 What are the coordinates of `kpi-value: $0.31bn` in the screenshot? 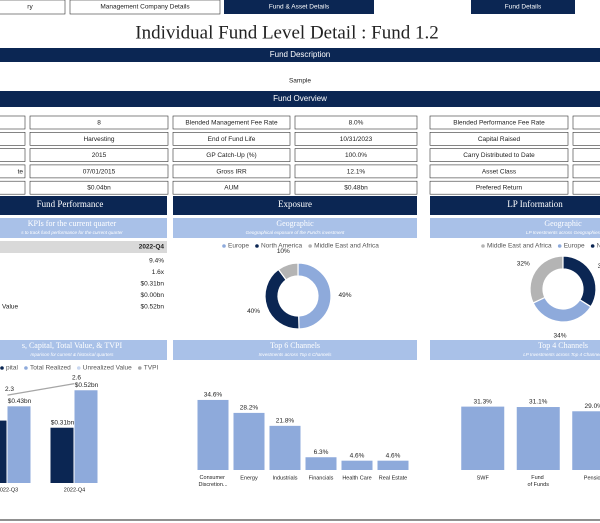 It's located at (153, 284).